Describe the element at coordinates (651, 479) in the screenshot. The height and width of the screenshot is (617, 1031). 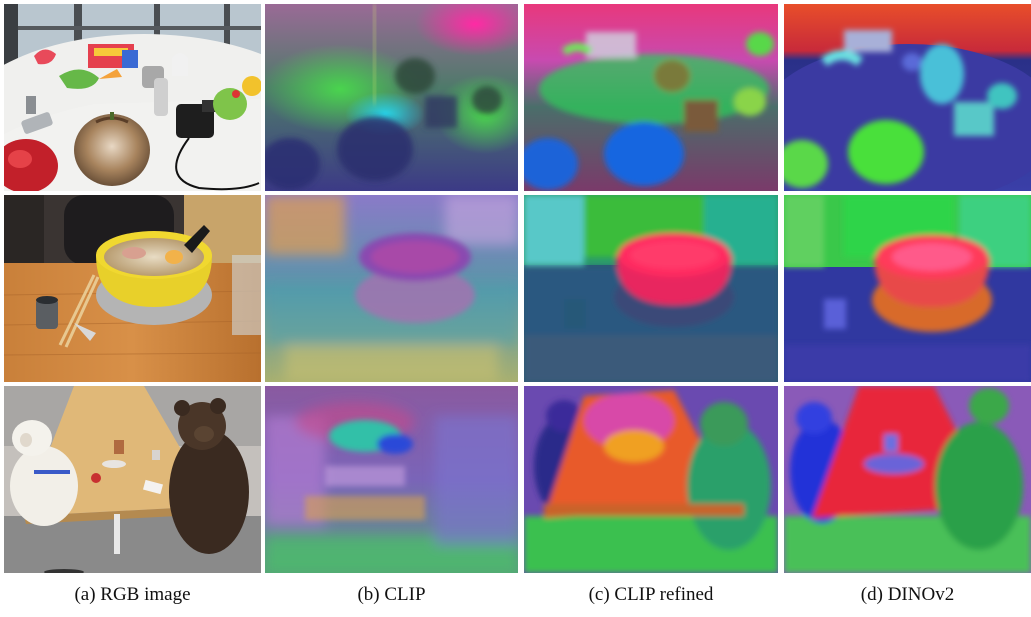
I see `clip-refined-feature-map-plush-dining` at that location.